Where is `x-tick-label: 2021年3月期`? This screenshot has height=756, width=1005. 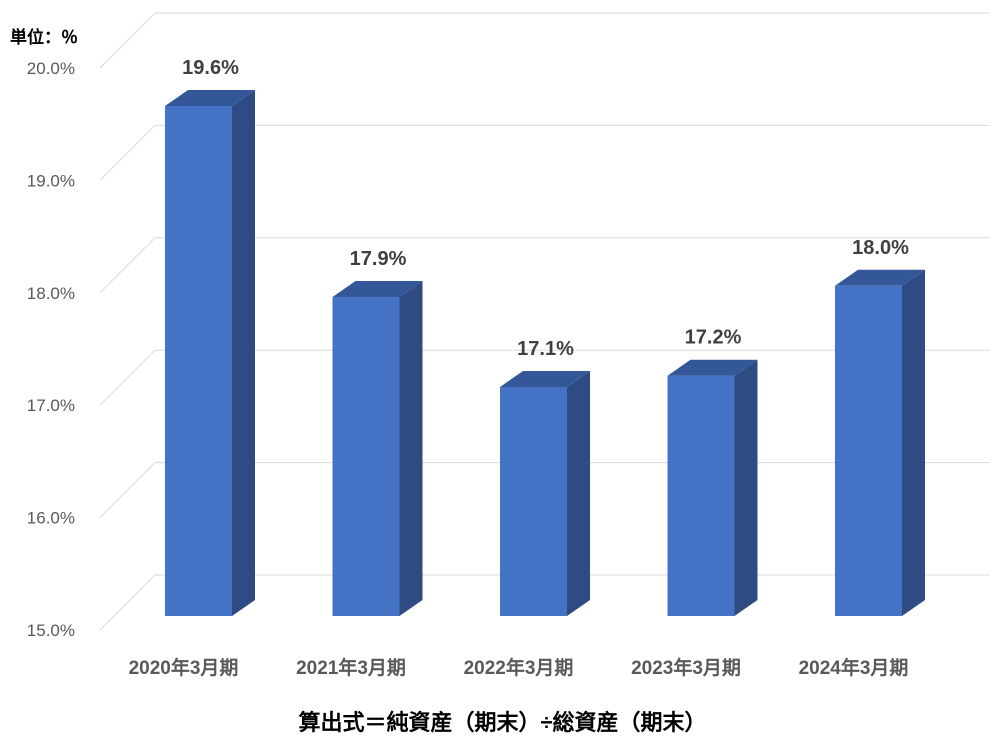 x-tick-label: 2021年3月期 is located at coordinates (351, 667).